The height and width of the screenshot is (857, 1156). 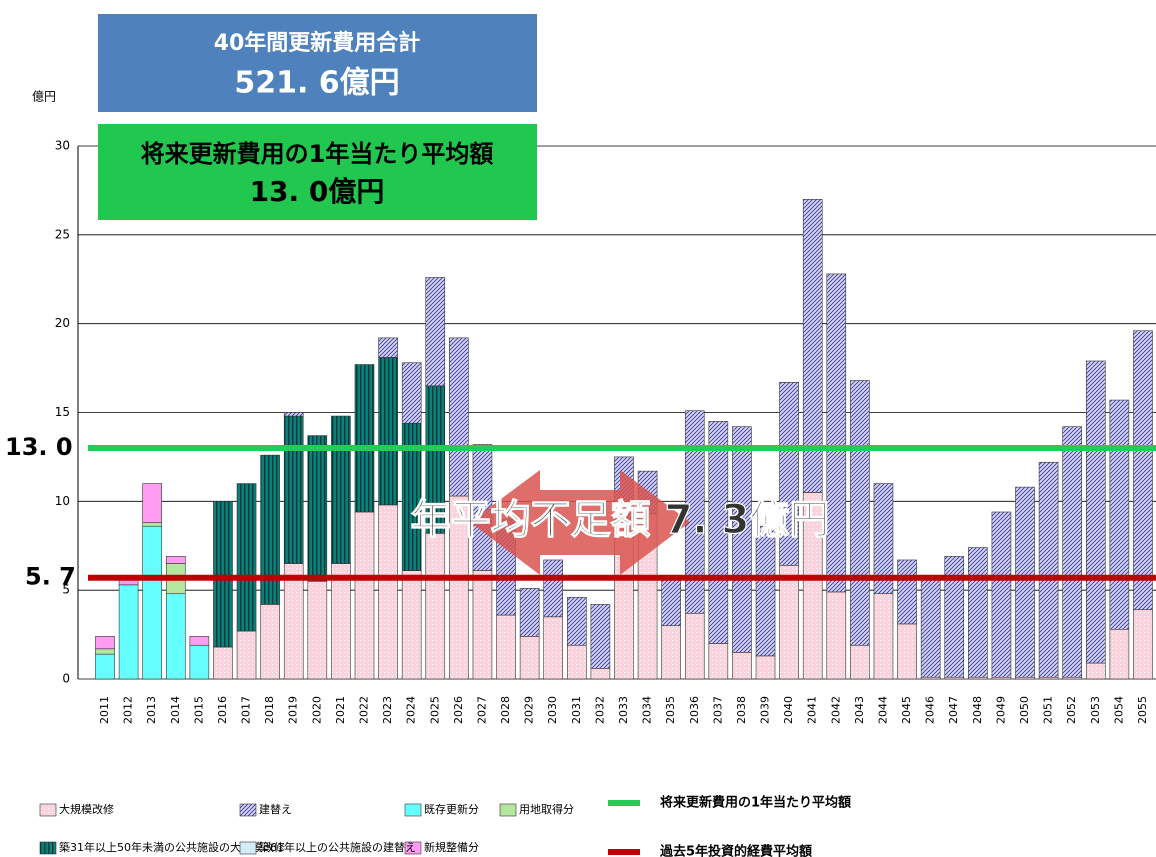 I want to click on x-tick-label: 2033, so click(x=623, y=710).